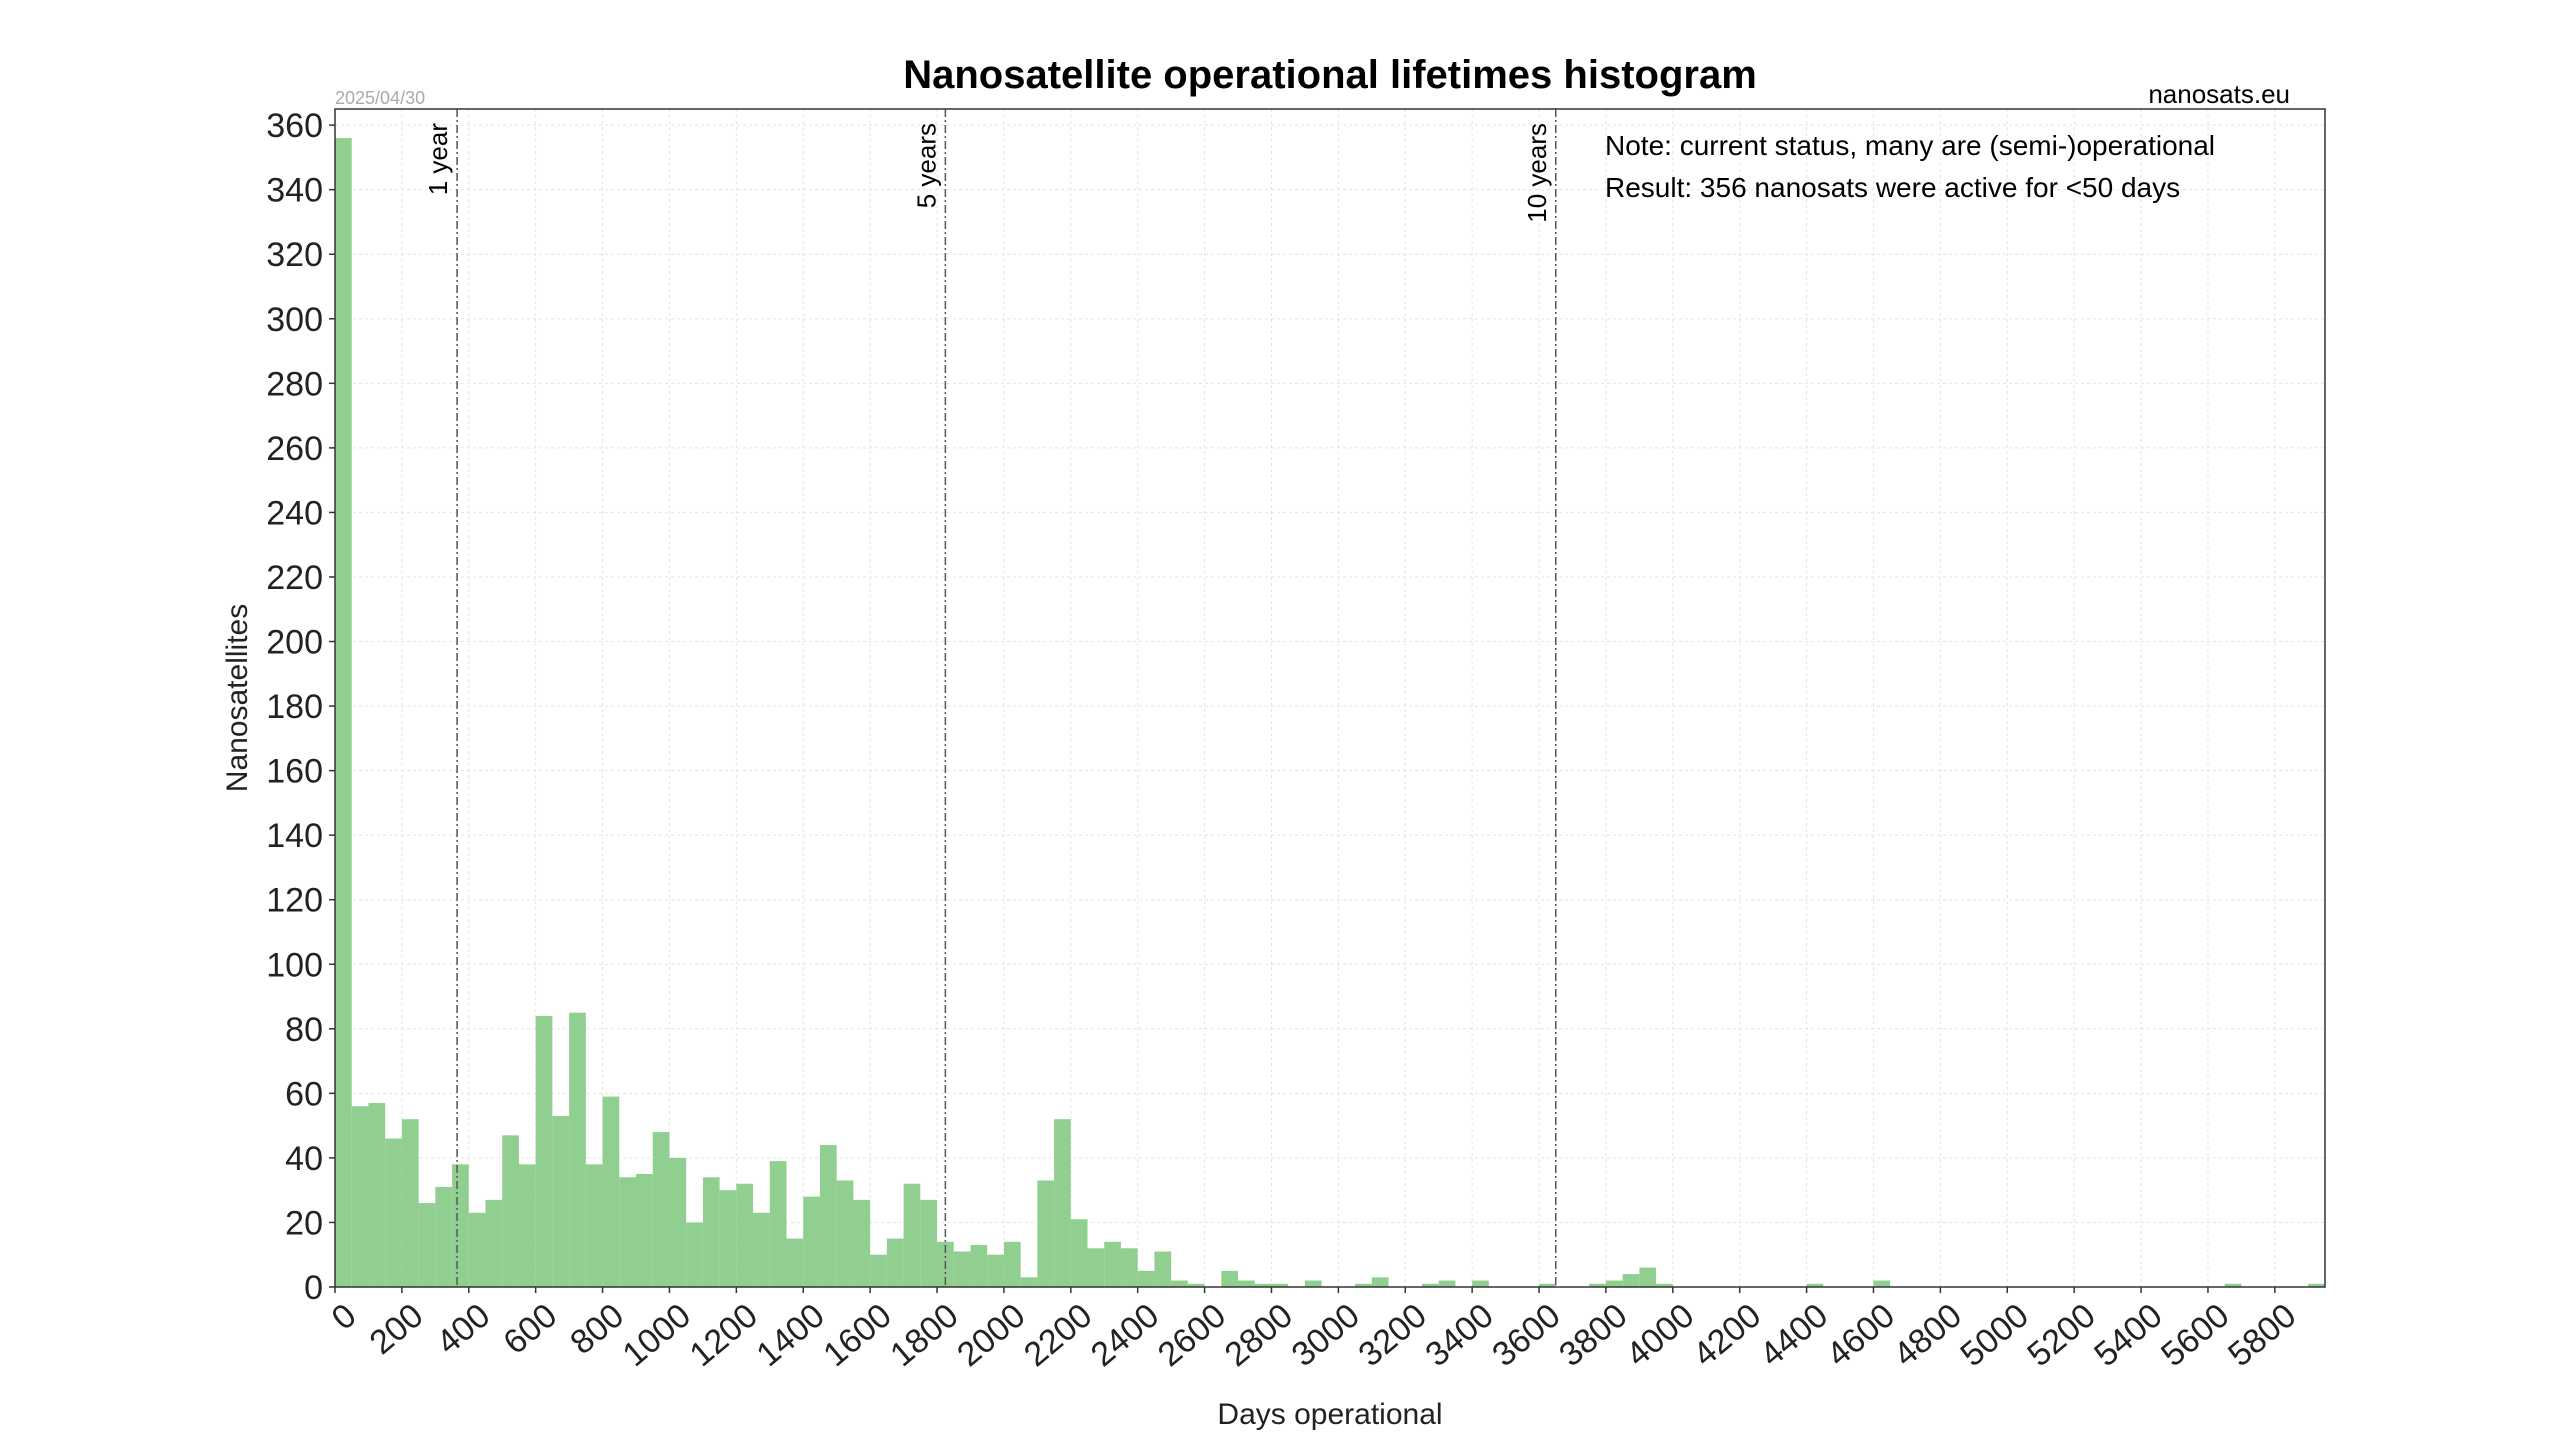 This screenshot has height=1440, width=2560. I want to click on y-tick-label: 0, so click(313, 1288).